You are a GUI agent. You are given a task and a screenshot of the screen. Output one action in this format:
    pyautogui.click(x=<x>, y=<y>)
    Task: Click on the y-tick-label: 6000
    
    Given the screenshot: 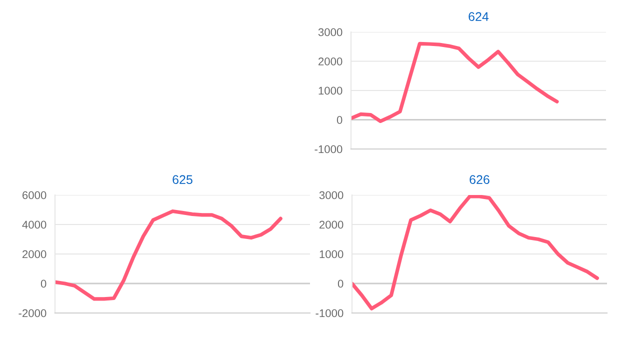 What is the action you would take?
    pyautogui.click(x=34, y=195)
    